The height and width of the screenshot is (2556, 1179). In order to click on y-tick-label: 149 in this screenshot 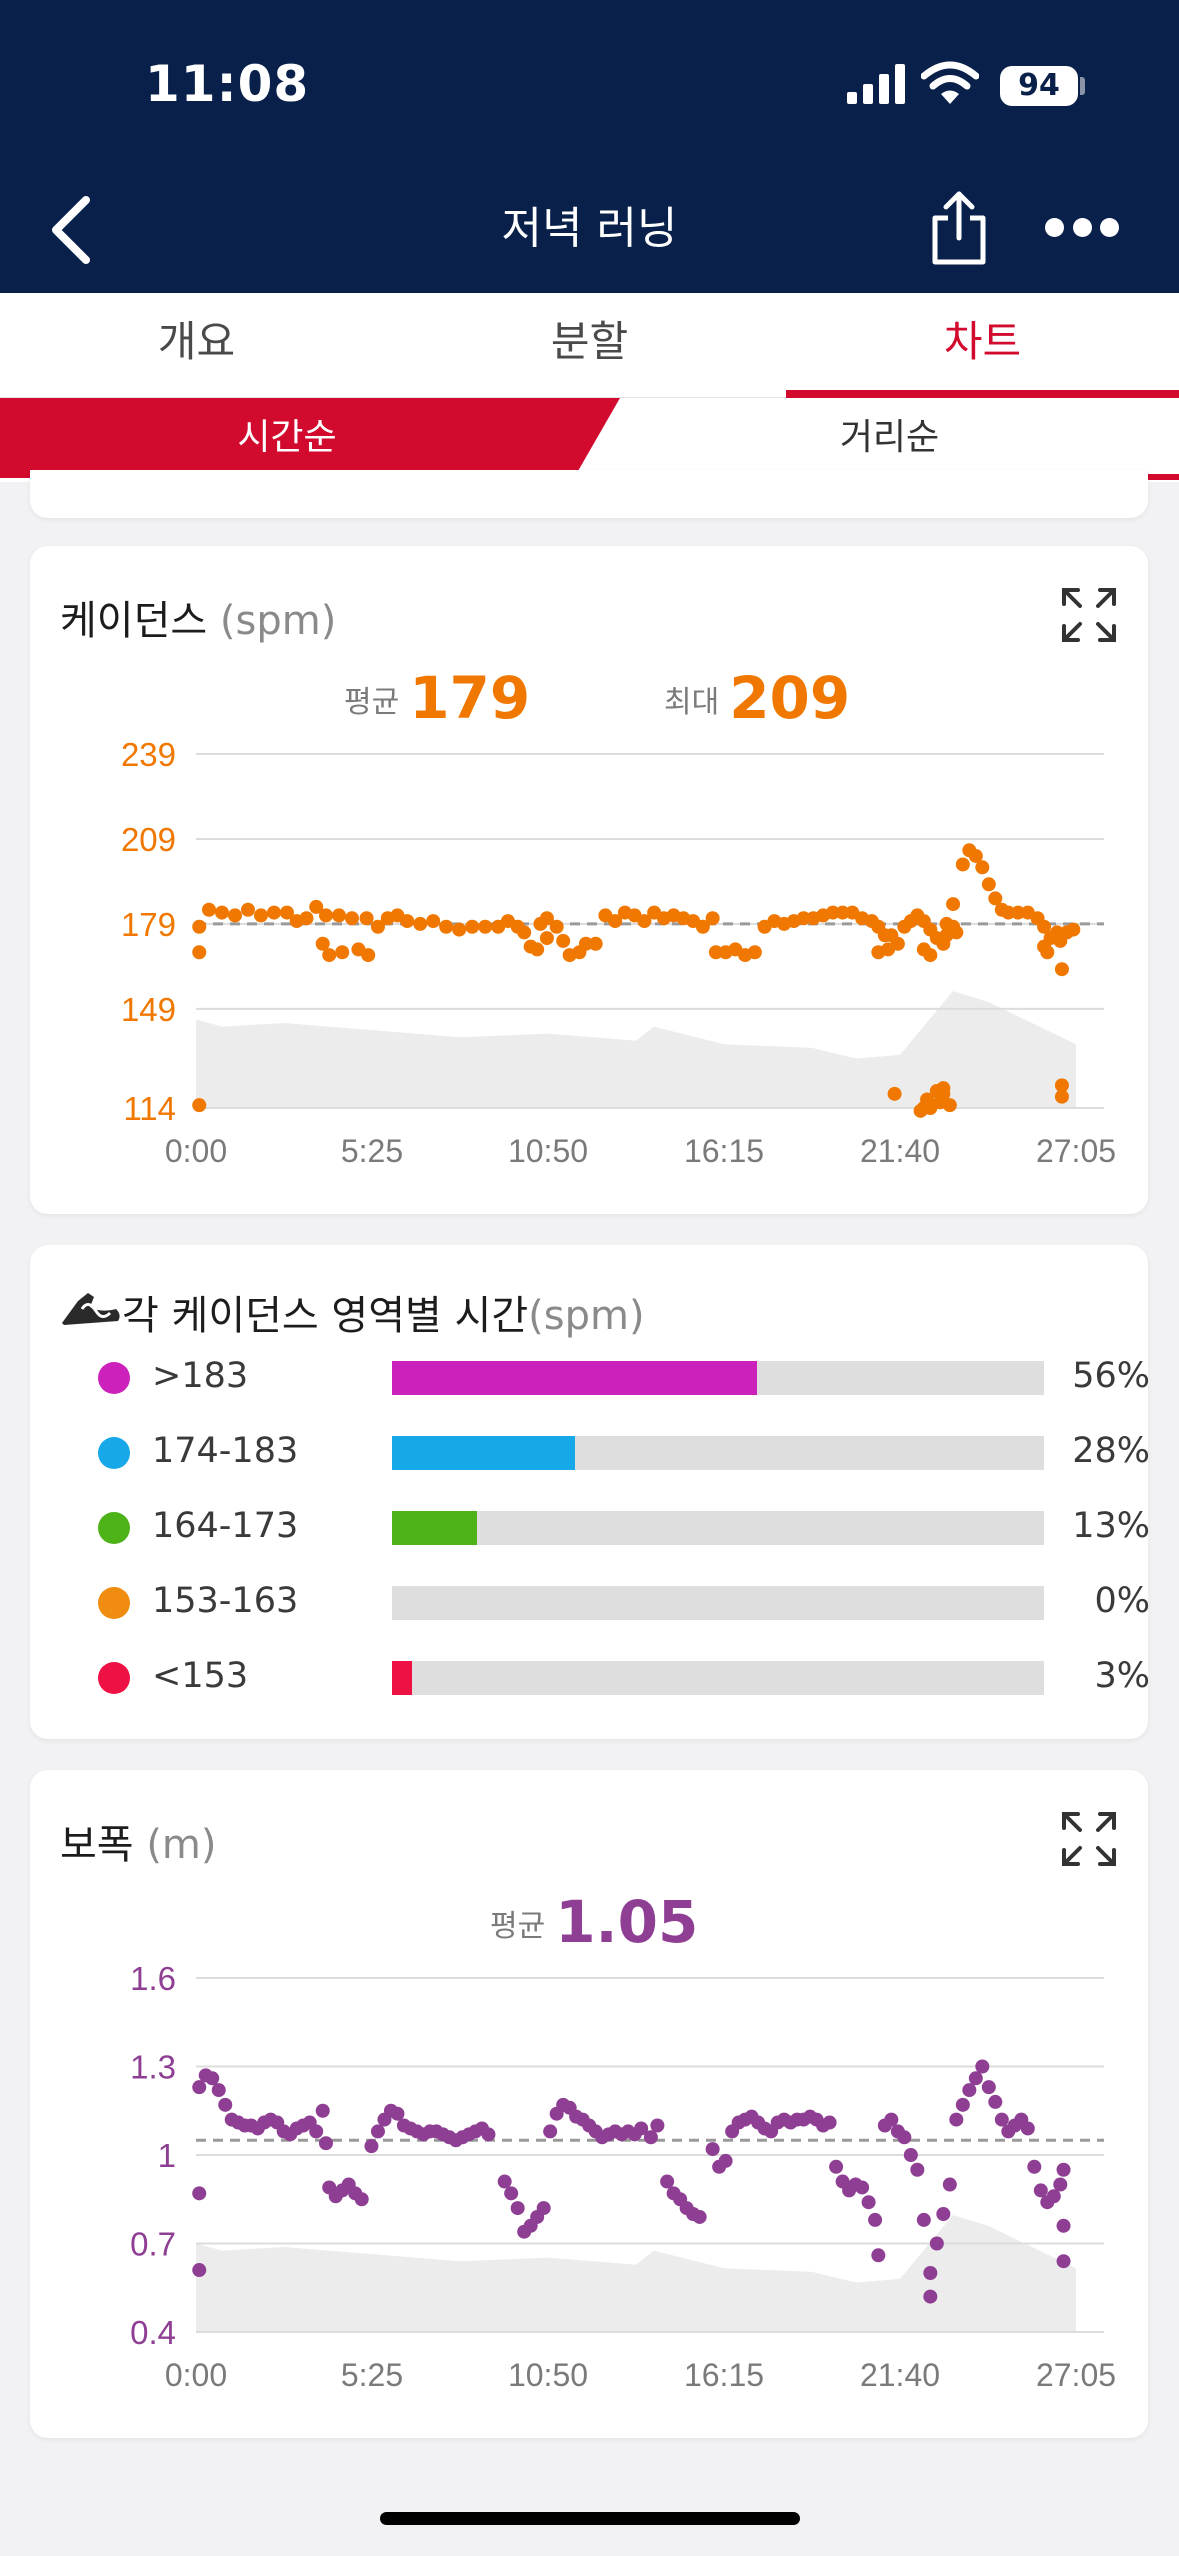, I will do `click(148, 1009)`.